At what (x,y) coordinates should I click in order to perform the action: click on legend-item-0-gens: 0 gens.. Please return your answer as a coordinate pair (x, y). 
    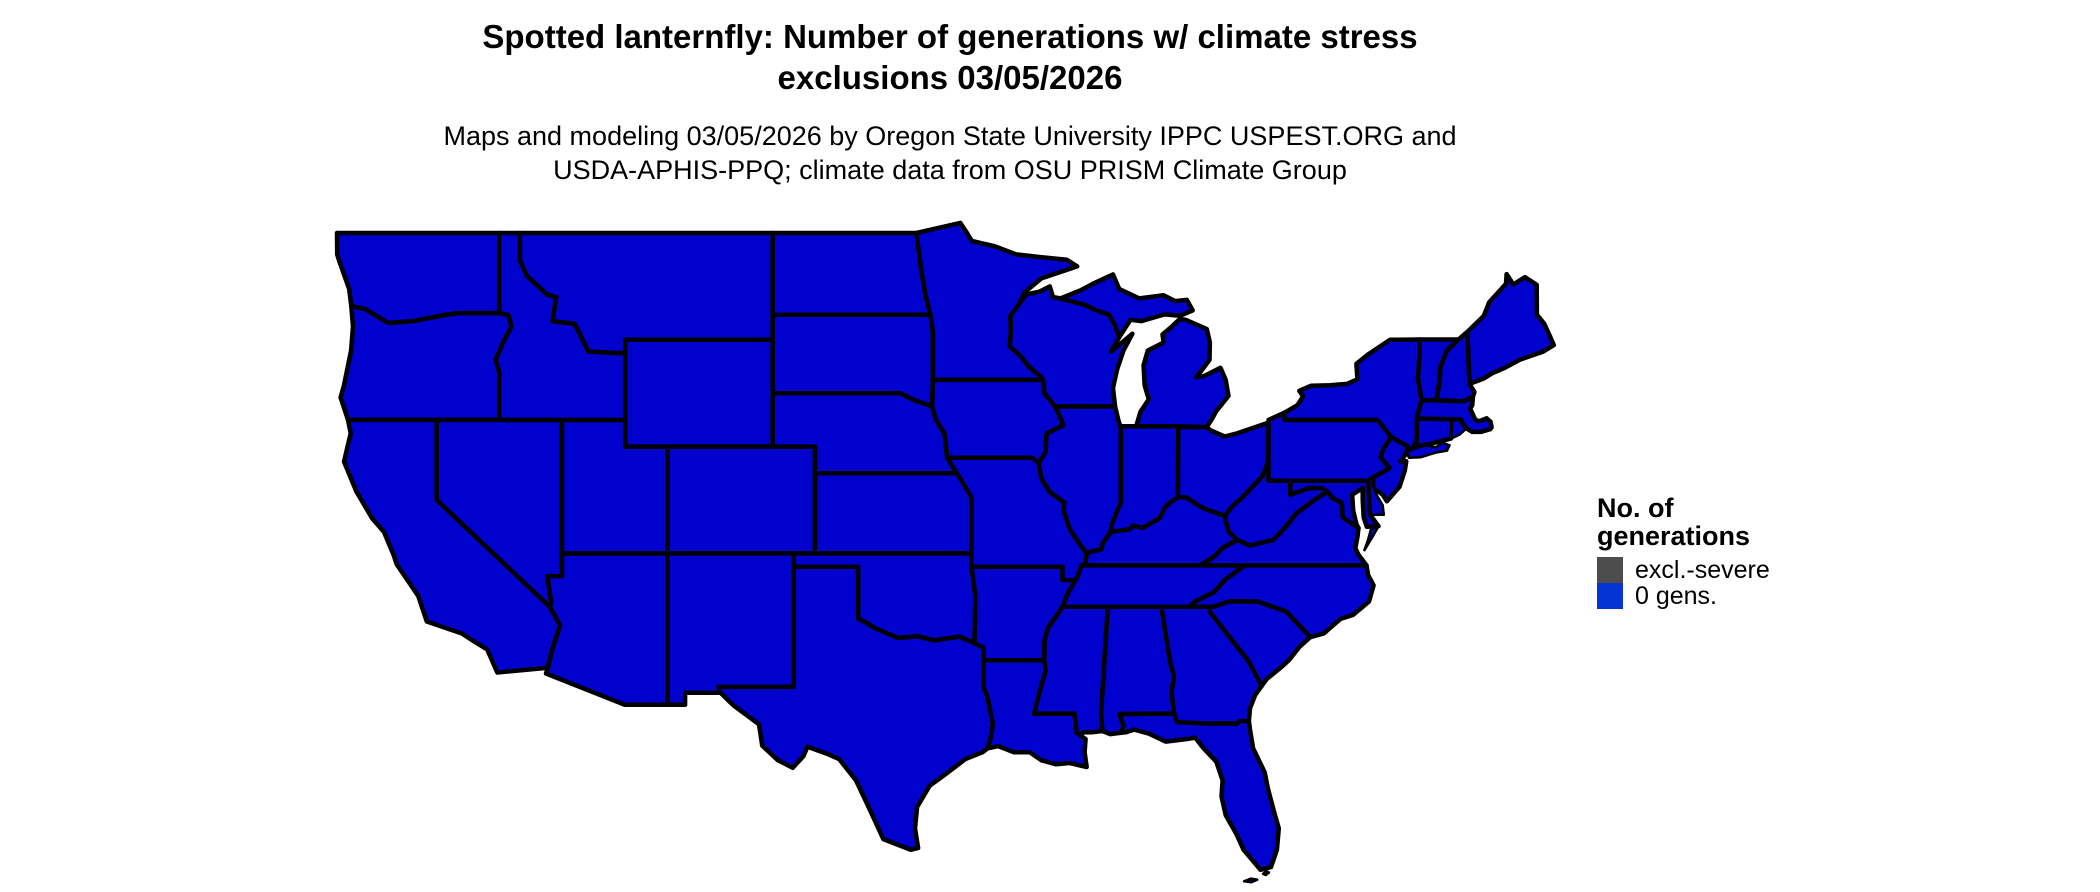
    Looking at the image, I should click on (1712, 596).